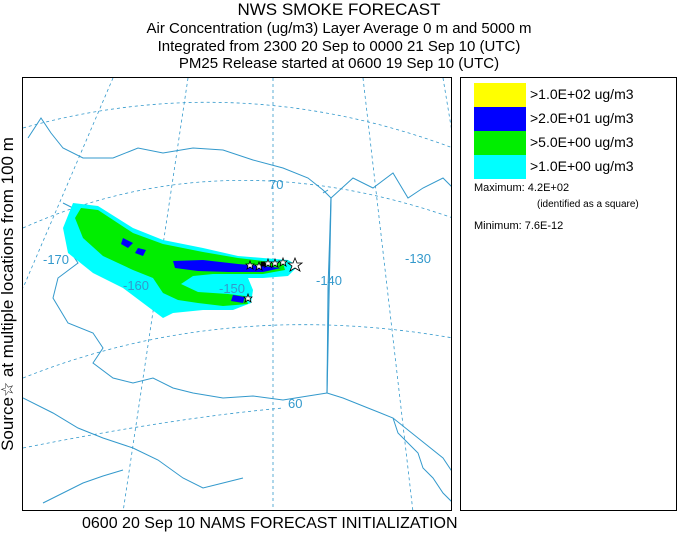  What do you see at coordinates (582, 118) in the screenshot?
I see `legend-label: >2.0E+01 ug/m3` at bounding box center [582, 118].